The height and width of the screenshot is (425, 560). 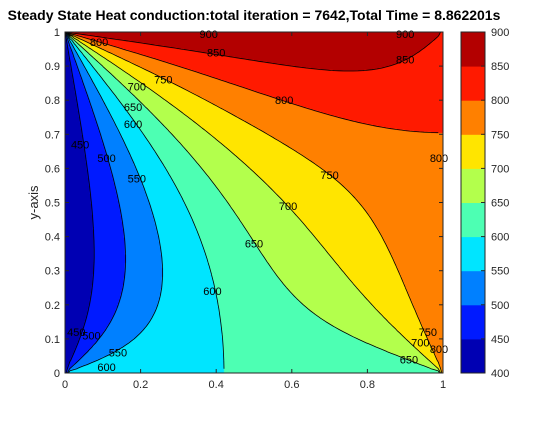 What do you see at coordinates (216, 385) in the screenshot?
I see `x-tick-label: 0.4` at bounding box center [216, 385].